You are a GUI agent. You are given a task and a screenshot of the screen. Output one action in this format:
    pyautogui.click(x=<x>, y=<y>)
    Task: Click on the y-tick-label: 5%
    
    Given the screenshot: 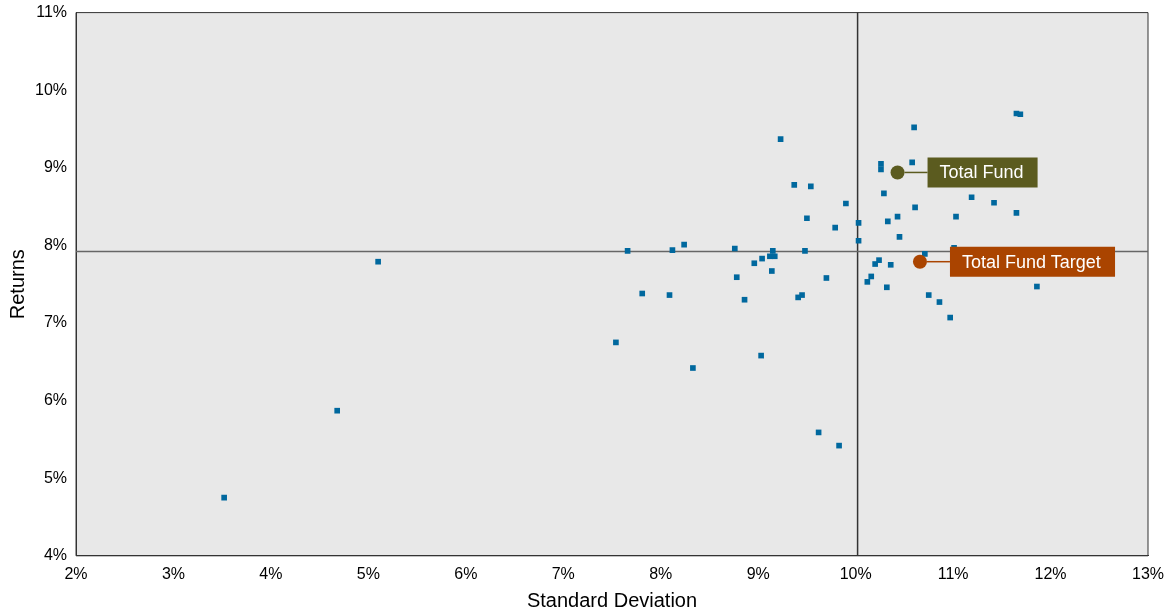 What is the action you would take?
    pyautogui.click(x=55, y=477)
    